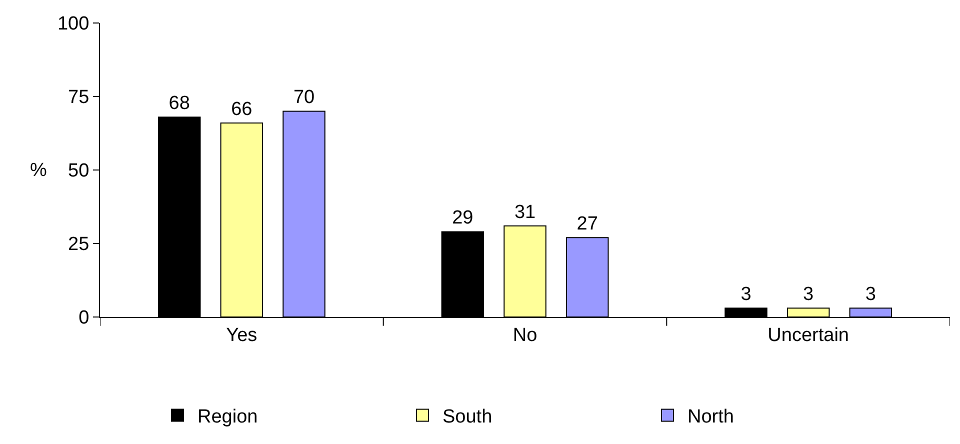 The height and width of the screenshot is (444, 960). What do you see at coordinates (79, 97) in the screenshot?
I see `y-tick-label: 75` at bounding box center [79, 97].